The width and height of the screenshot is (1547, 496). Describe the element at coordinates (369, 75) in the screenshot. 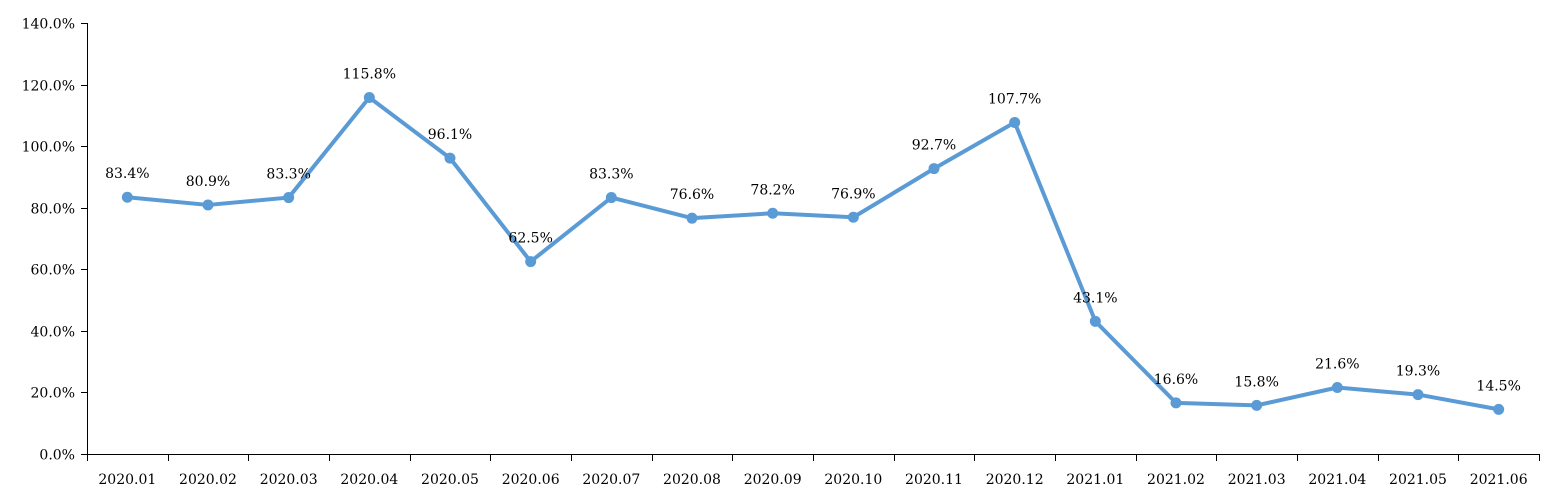

I see `data-label: 115.8%` at that location.